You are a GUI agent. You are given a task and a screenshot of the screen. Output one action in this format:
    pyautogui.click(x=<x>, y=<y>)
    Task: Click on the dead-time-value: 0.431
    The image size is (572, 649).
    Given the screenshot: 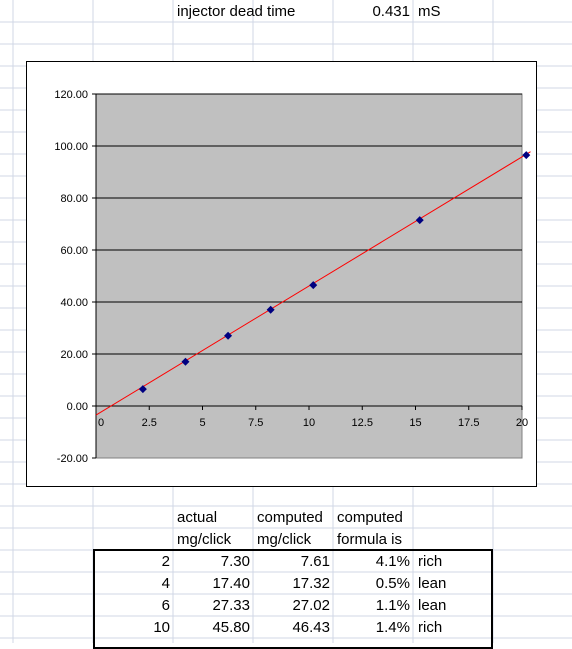 What is the action you would take?
    pyautogui.click(x=391, y=11)
    